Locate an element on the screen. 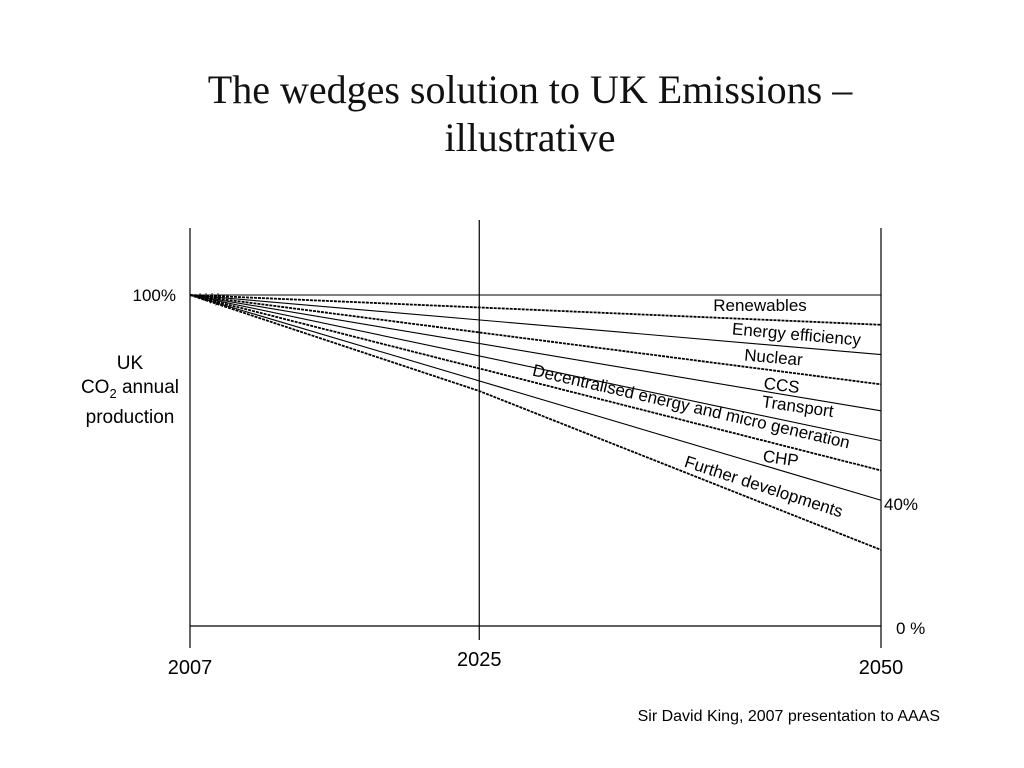 Image resolution: width=1024 pixels, height=768 pixels. y-axis-label-subscript: 2 is located at coordinates (113, 393).